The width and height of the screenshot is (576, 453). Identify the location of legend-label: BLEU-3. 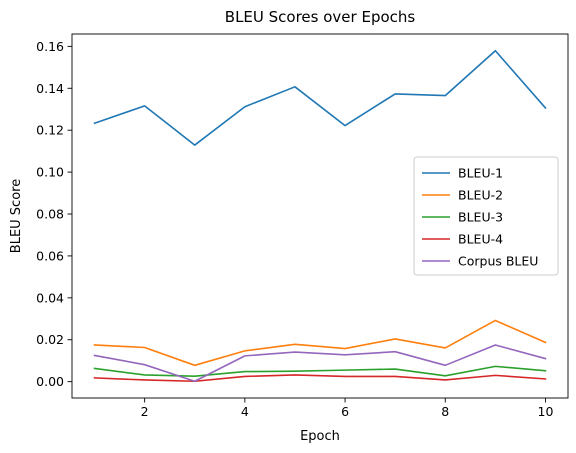
(480, 217).